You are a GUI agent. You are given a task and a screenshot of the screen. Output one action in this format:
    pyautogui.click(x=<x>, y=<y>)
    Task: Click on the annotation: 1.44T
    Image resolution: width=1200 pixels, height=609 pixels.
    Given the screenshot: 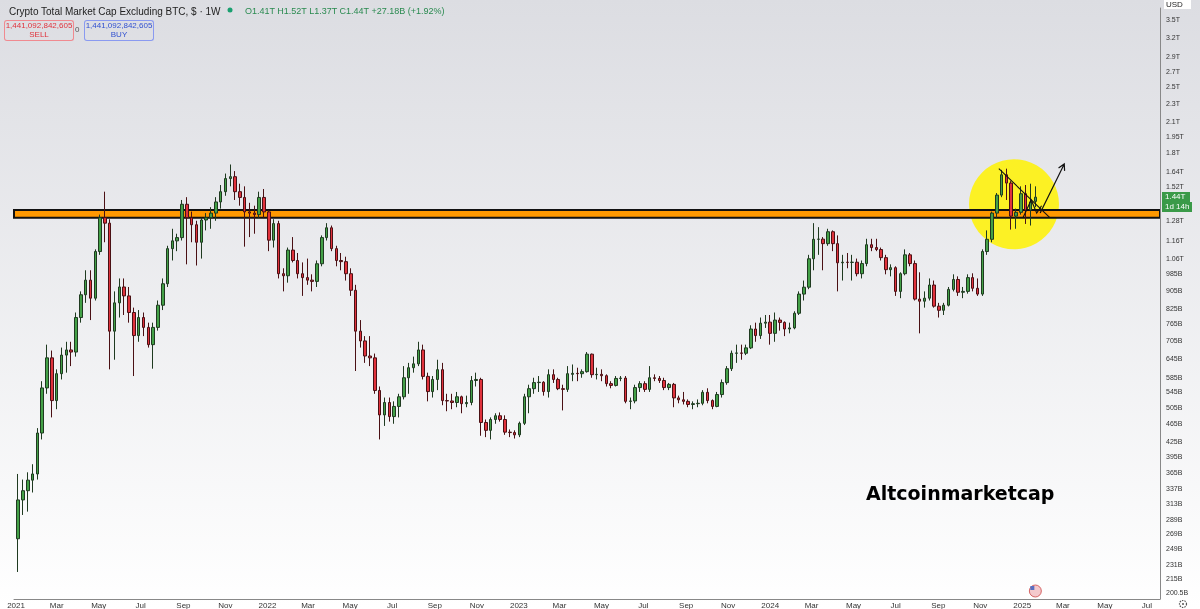 What is the action you would take?
    pyautogui.click(x=1176, y=197)
    